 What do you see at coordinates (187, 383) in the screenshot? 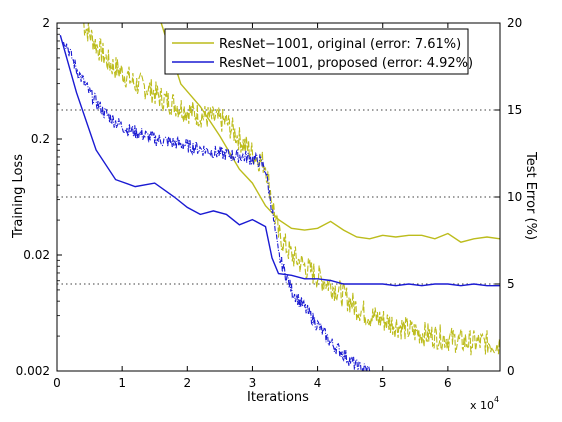
I see `x-tick-label: 2` at bounding box center [187, 383].